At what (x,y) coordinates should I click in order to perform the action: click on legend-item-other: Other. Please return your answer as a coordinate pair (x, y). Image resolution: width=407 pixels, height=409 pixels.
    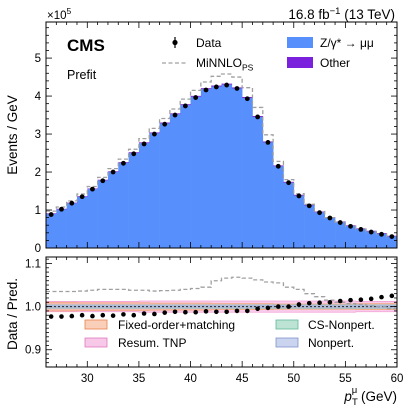
    Looking at the image, I should click on (318, 63).